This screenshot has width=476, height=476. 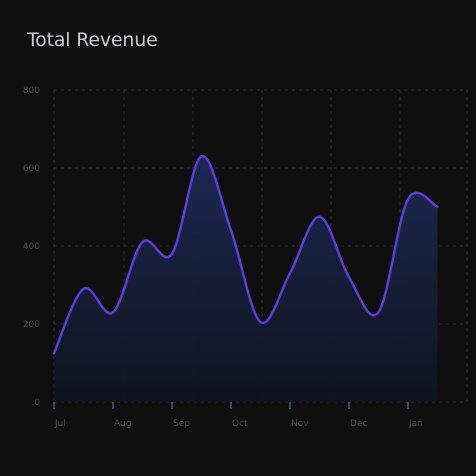 I want to click on x-tick-label-nov: Nov, so click(x=300, y=424).